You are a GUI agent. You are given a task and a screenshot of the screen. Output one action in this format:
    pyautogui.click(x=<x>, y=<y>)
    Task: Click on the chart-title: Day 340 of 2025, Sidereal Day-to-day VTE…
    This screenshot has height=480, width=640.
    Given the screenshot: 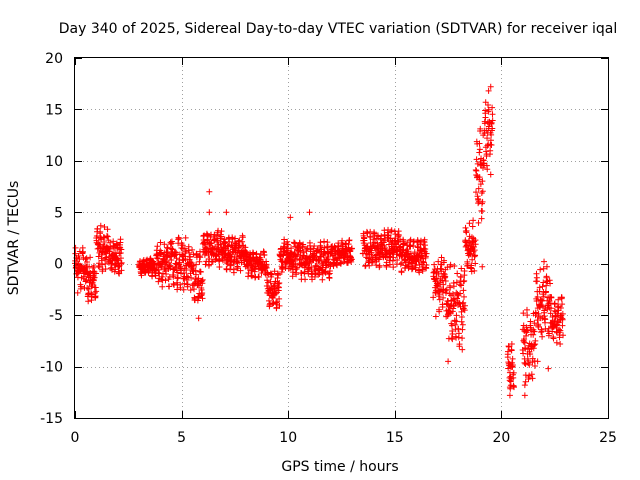 What is the action you would take?
    pyautogui.click(x=338, y=29)
    